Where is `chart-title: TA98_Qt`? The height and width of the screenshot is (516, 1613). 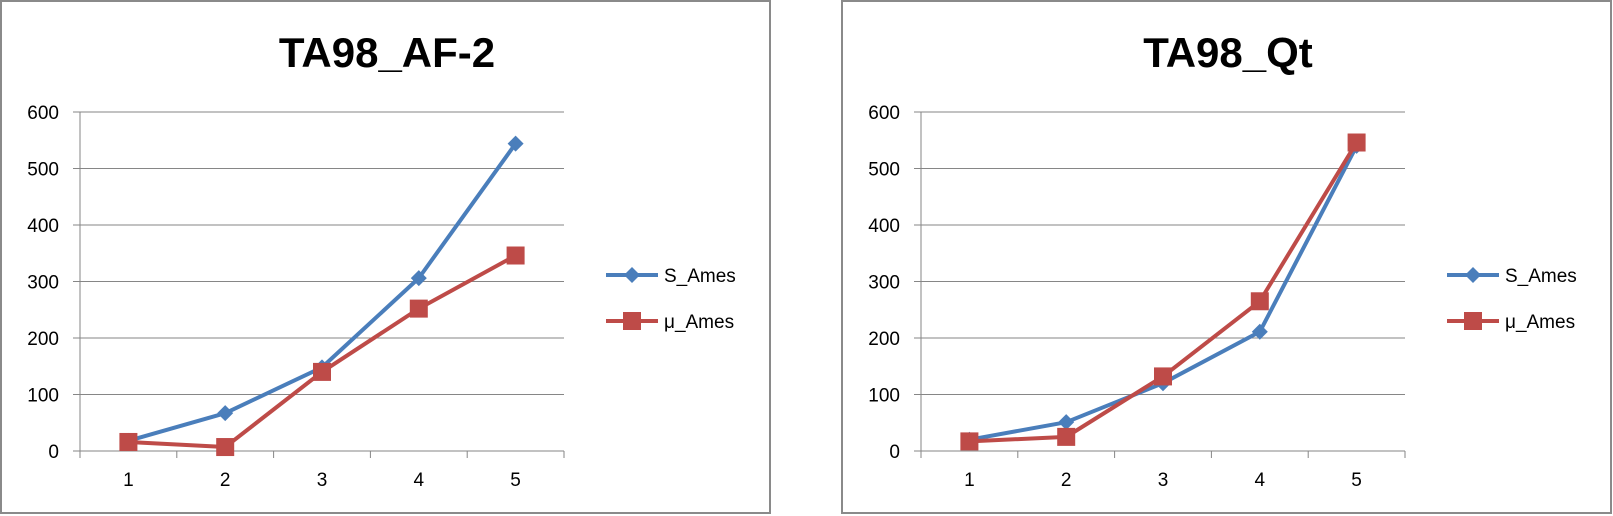 chart-title: TA98_Qt is located at coordinates (1228, 52).